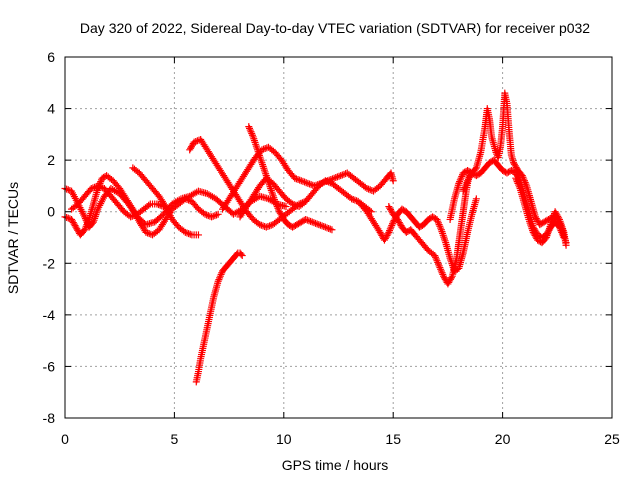 This screenshot has width=640, height=480. Describe the element at coordinates (51, 160) in the screenshot. I see `y-tick-label: 2` at that location.